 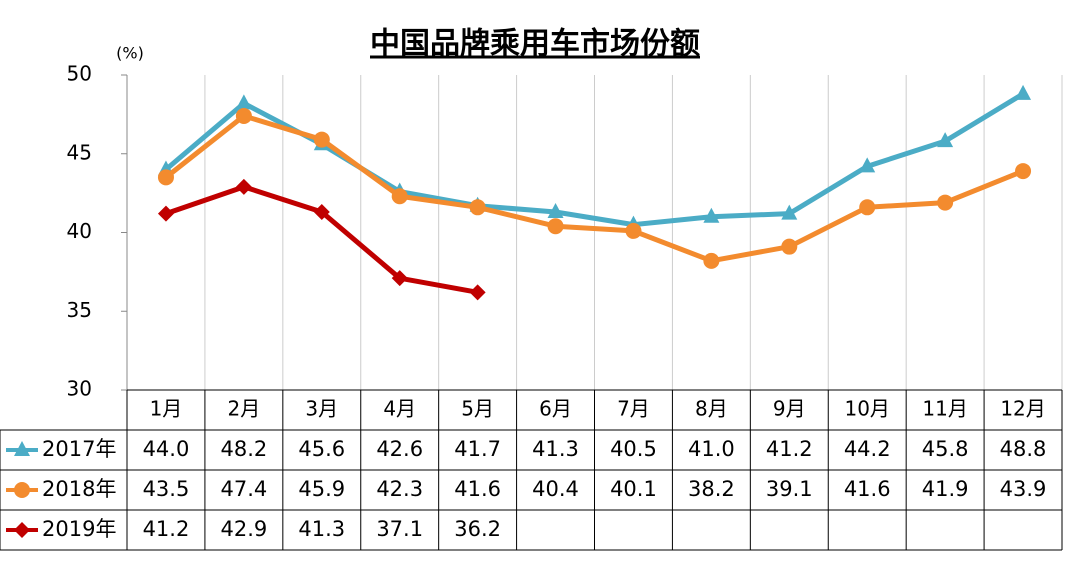 I want to click on y-tick-label: 35, so click(x=79, y=310).